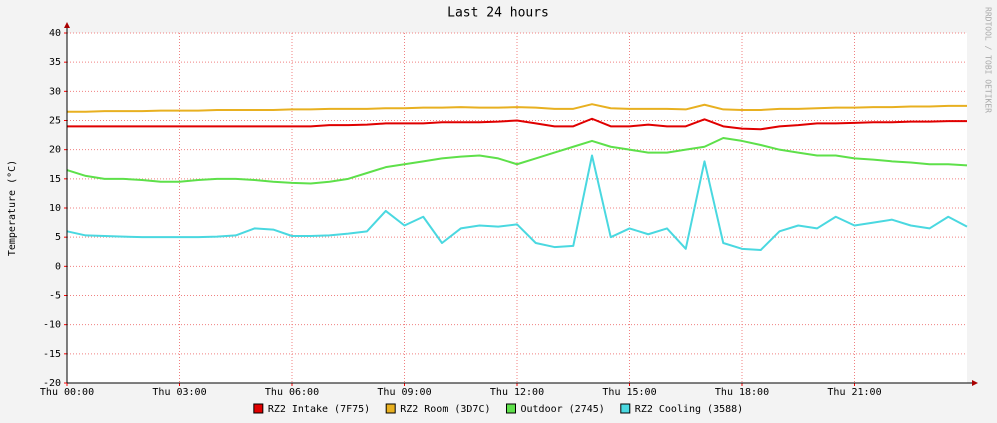 The image size is (997, 423). I want to click on watermark: RRDTOOL / TOBI OETIKER, so click(988, 60).